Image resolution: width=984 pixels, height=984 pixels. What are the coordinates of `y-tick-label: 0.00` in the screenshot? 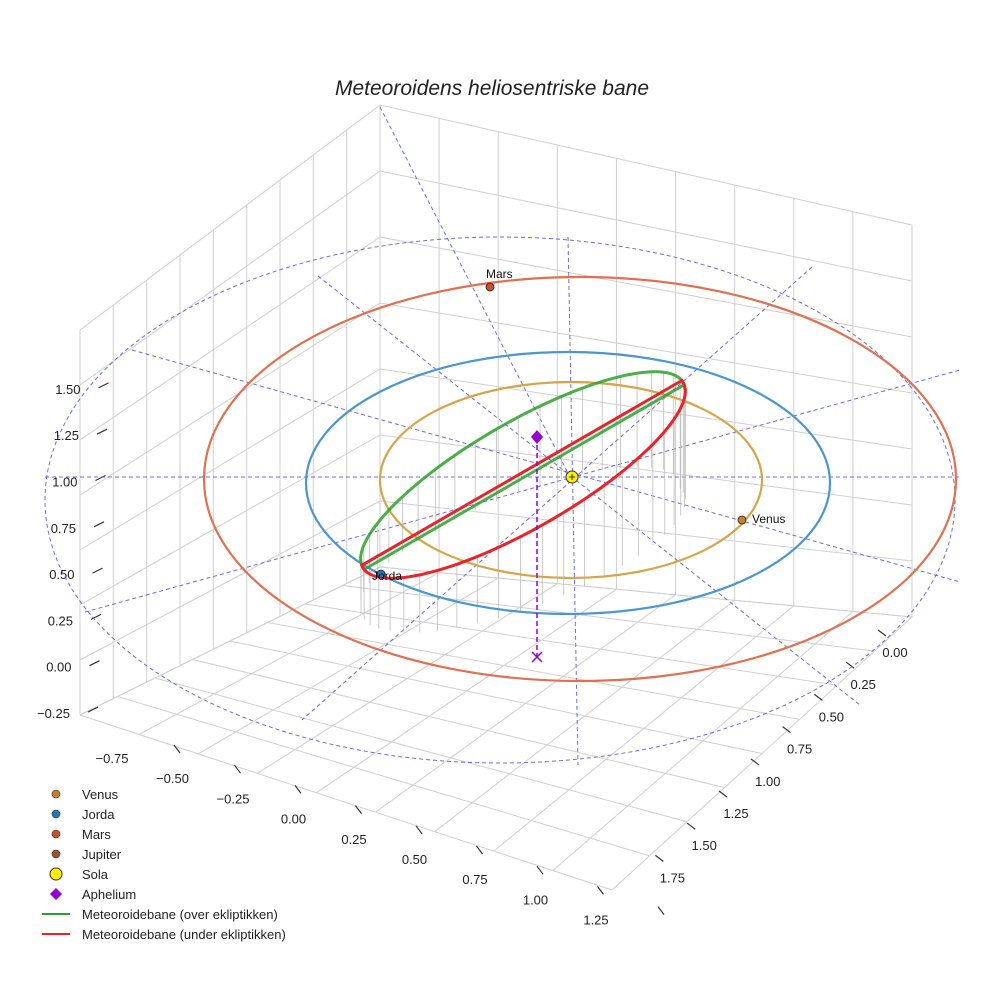 It's located at (894, 652).